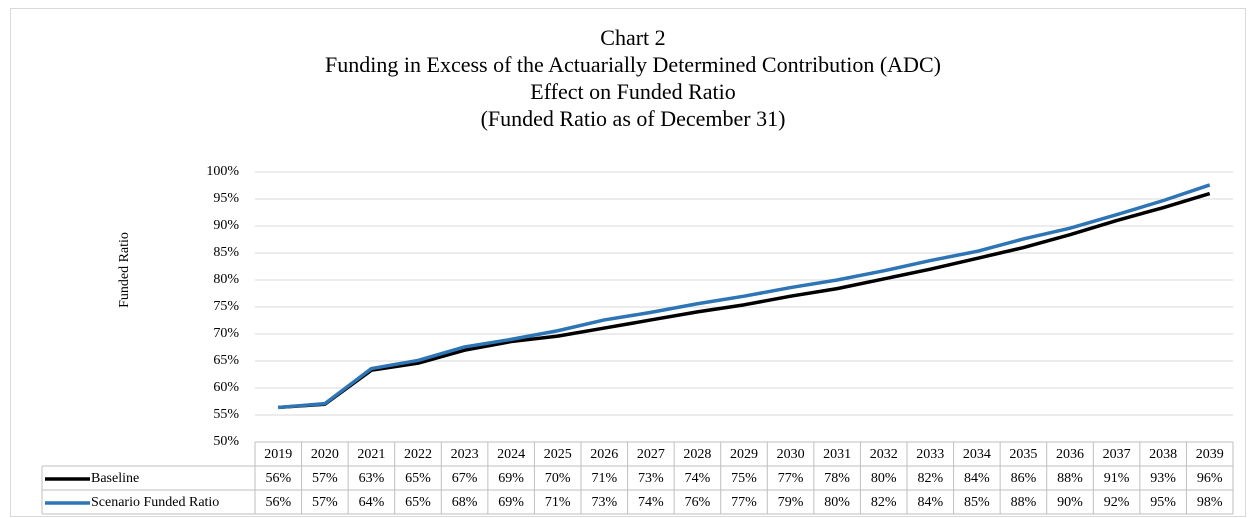 This screenshot has height=518, width=1252. What do you see at coordinates (465, 478) in the screenshot?
I see `table-value: 67%` at bounding box center [465, 478].